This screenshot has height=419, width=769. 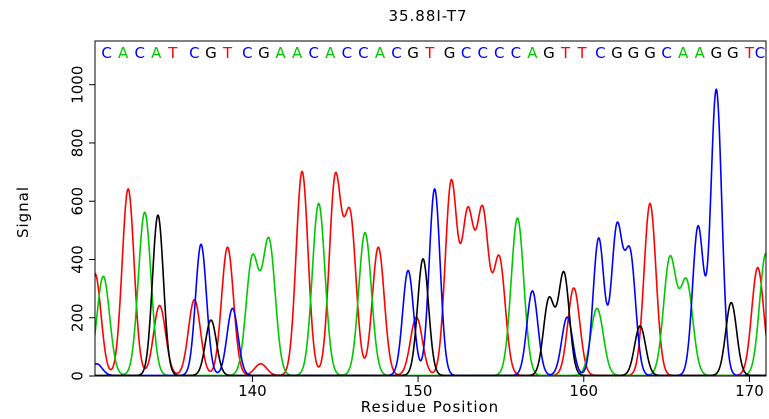 I want to click on y-tick-label: 600, so click(x=78, y=201).